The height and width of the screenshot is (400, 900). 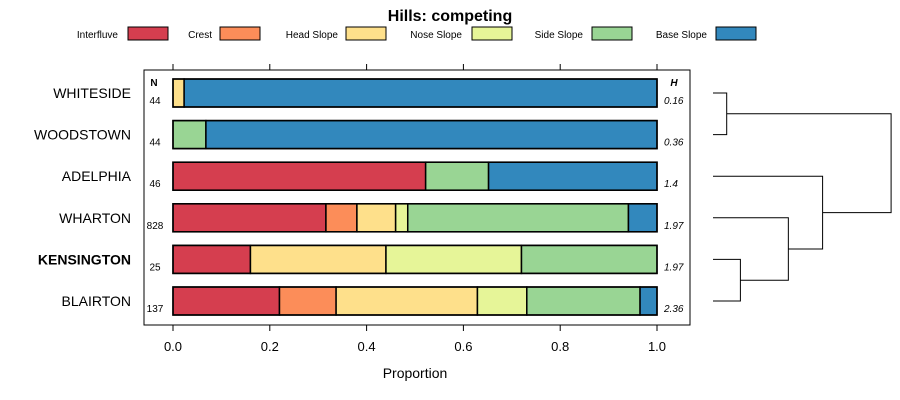 I want to click on legend-label: Nose Slope, so click(x=436, y=35).